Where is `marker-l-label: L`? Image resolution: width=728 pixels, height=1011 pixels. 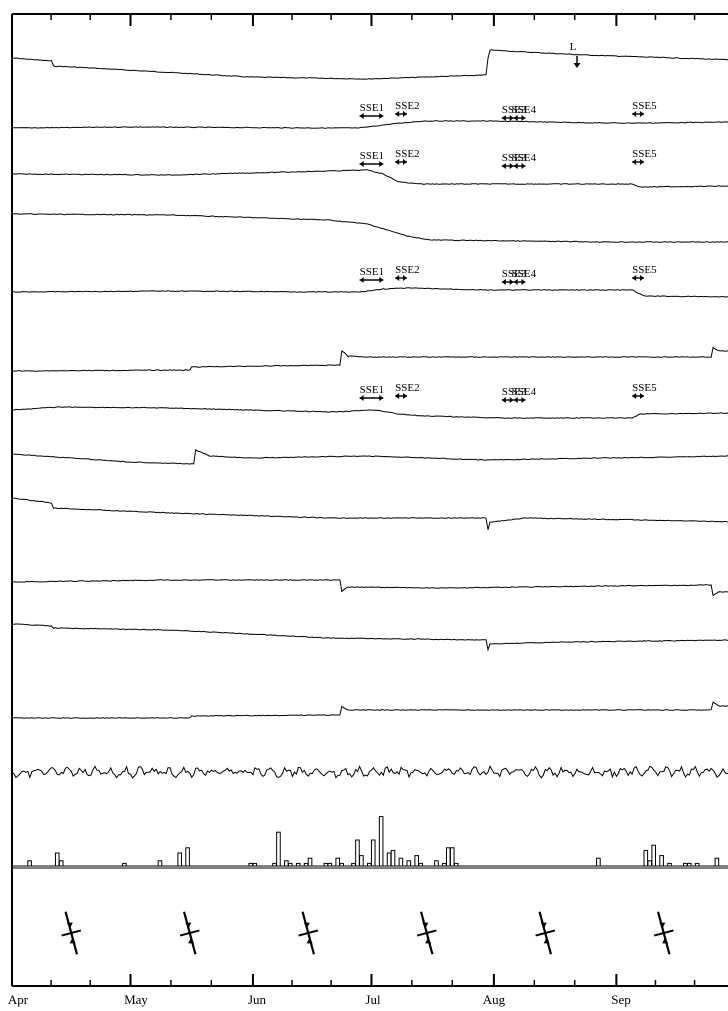
marker-l-label: L is located at coordinates (573, 47).